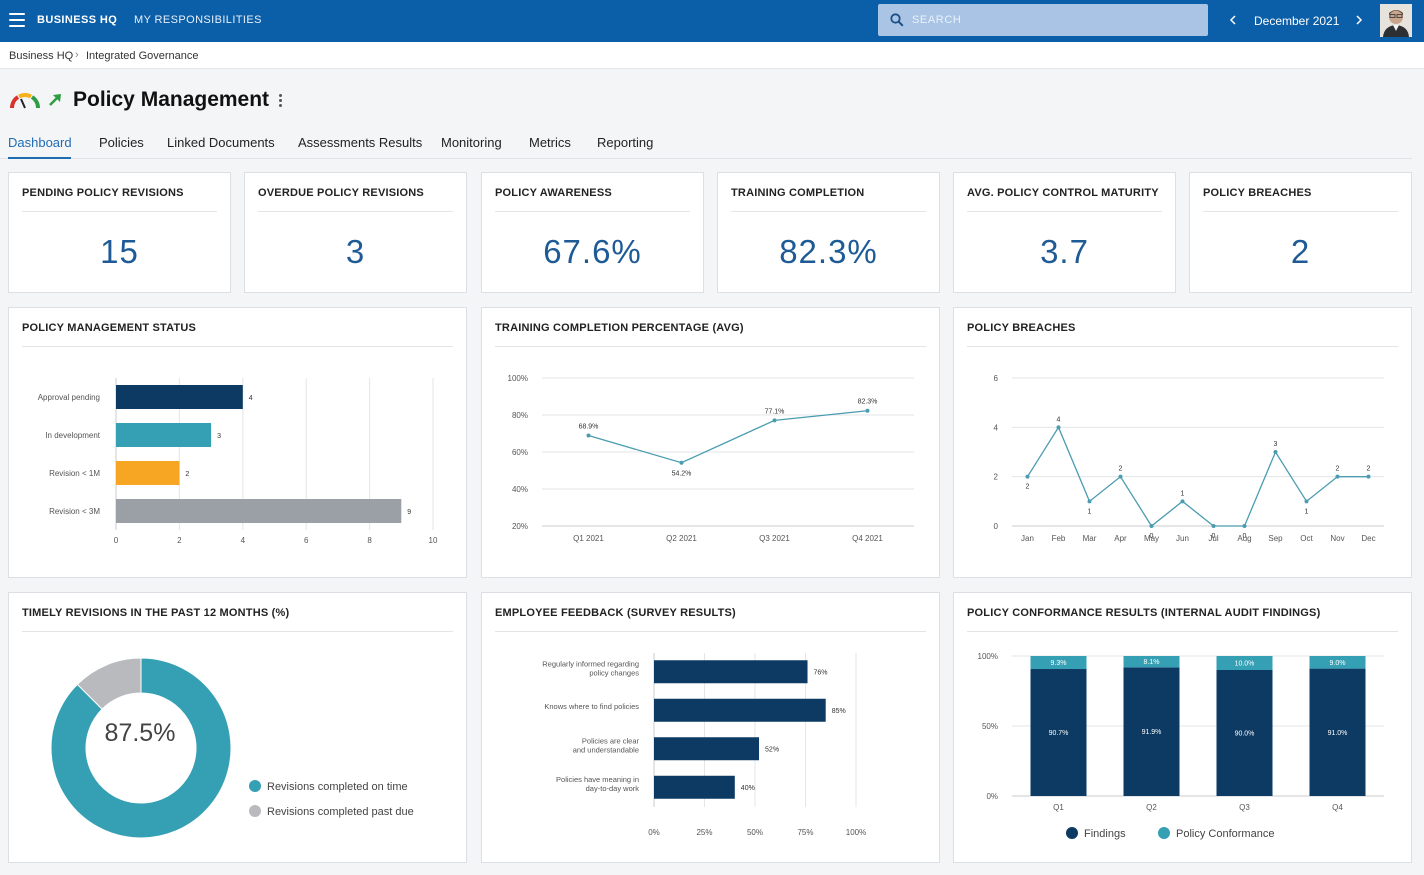 This screenshot has height=875, width=1424. Describe the element at coordinates (1152, 732) in the screenshot. I see `segment-value-label: 91.9%` at that location.